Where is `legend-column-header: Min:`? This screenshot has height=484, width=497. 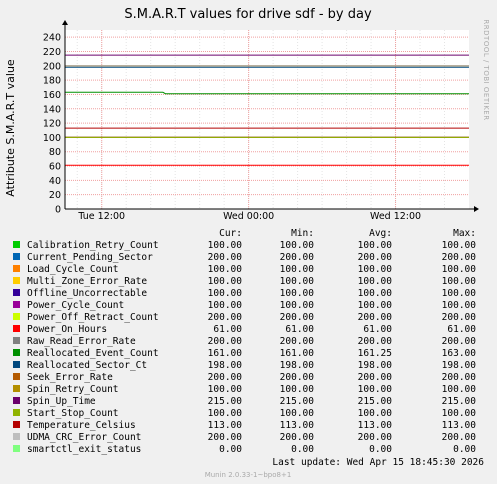
legend-column-header: Min: is located at coordinates (302, 233).